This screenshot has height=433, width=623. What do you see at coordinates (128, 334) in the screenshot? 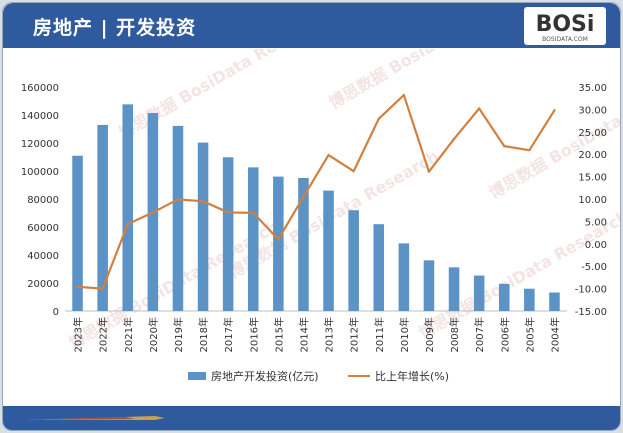
I see `x-axis-tick-label: 2021年` at bounding box center [128, 334].